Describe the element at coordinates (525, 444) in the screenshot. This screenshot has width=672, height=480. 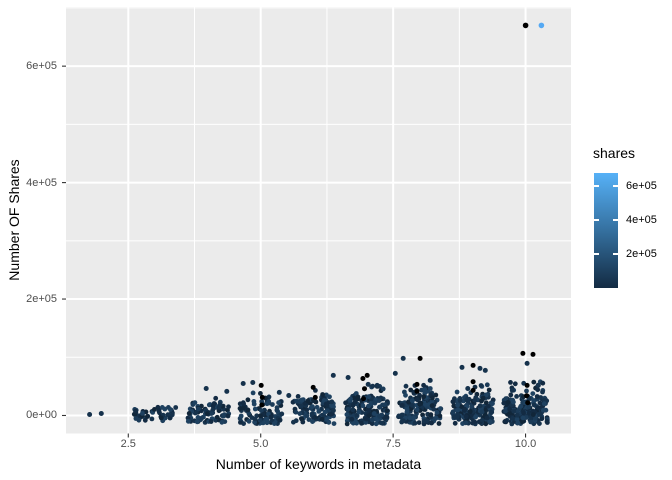
I see `x-tick-label: 10.0` at that location.